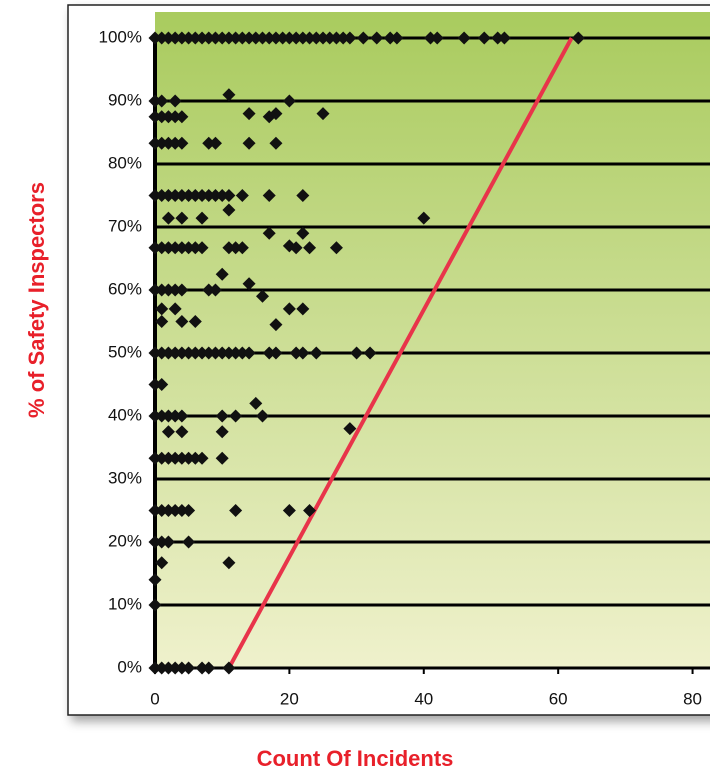 This screenshot has width=710, height=781. I want to click on y-tick-label: 60%, so click(125, 288).